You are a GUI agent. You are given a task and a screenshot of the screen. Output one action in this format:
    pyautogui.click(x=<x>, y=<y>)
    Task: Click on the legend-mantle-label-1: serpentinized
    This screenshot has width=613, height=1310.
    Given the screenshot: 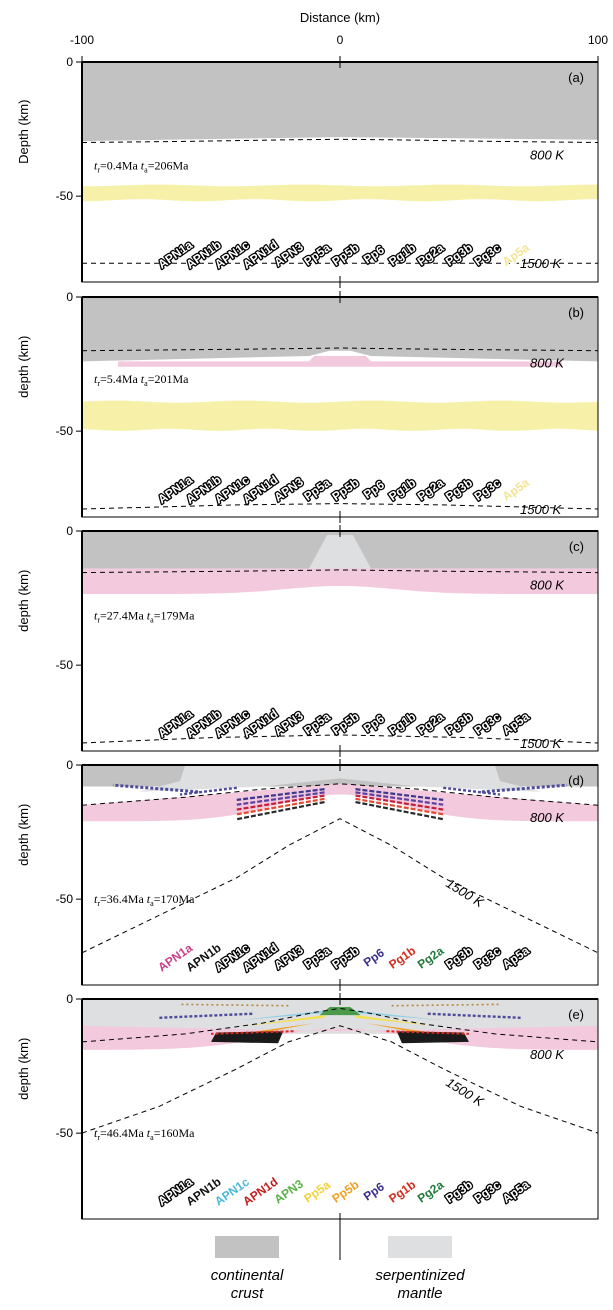 What is the action you would take?
    pyautogui.click(x=420, y=1275)
    